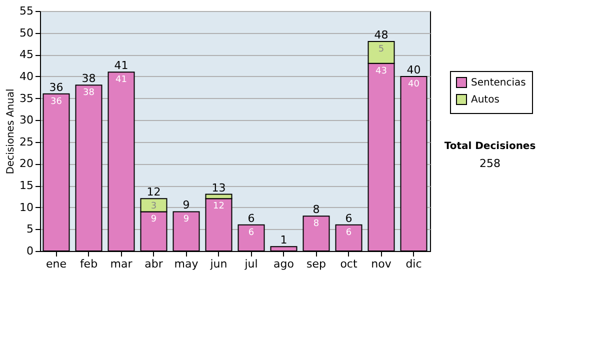  I want to click on x-tick-label: sep, so click(316, 264).